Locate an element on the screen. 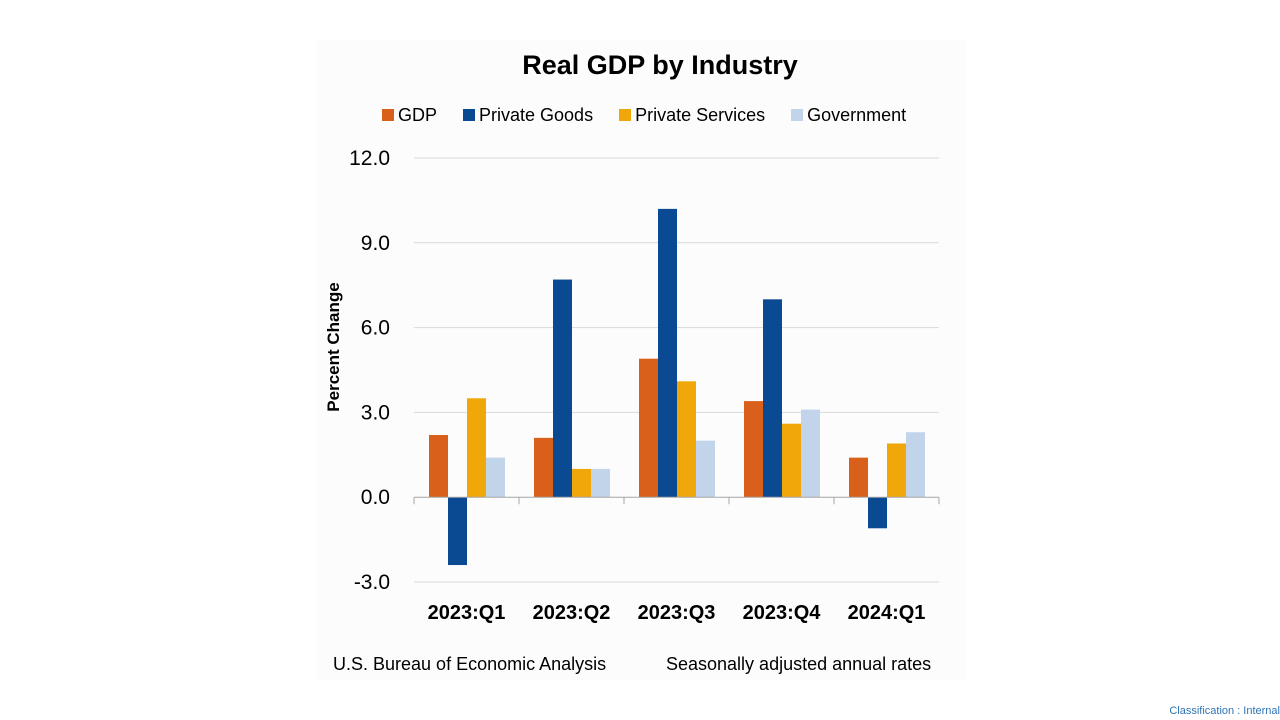 The image size is (1280, 720). x-tick-label: 2024:Q1 is located at coordinates (887, 613).